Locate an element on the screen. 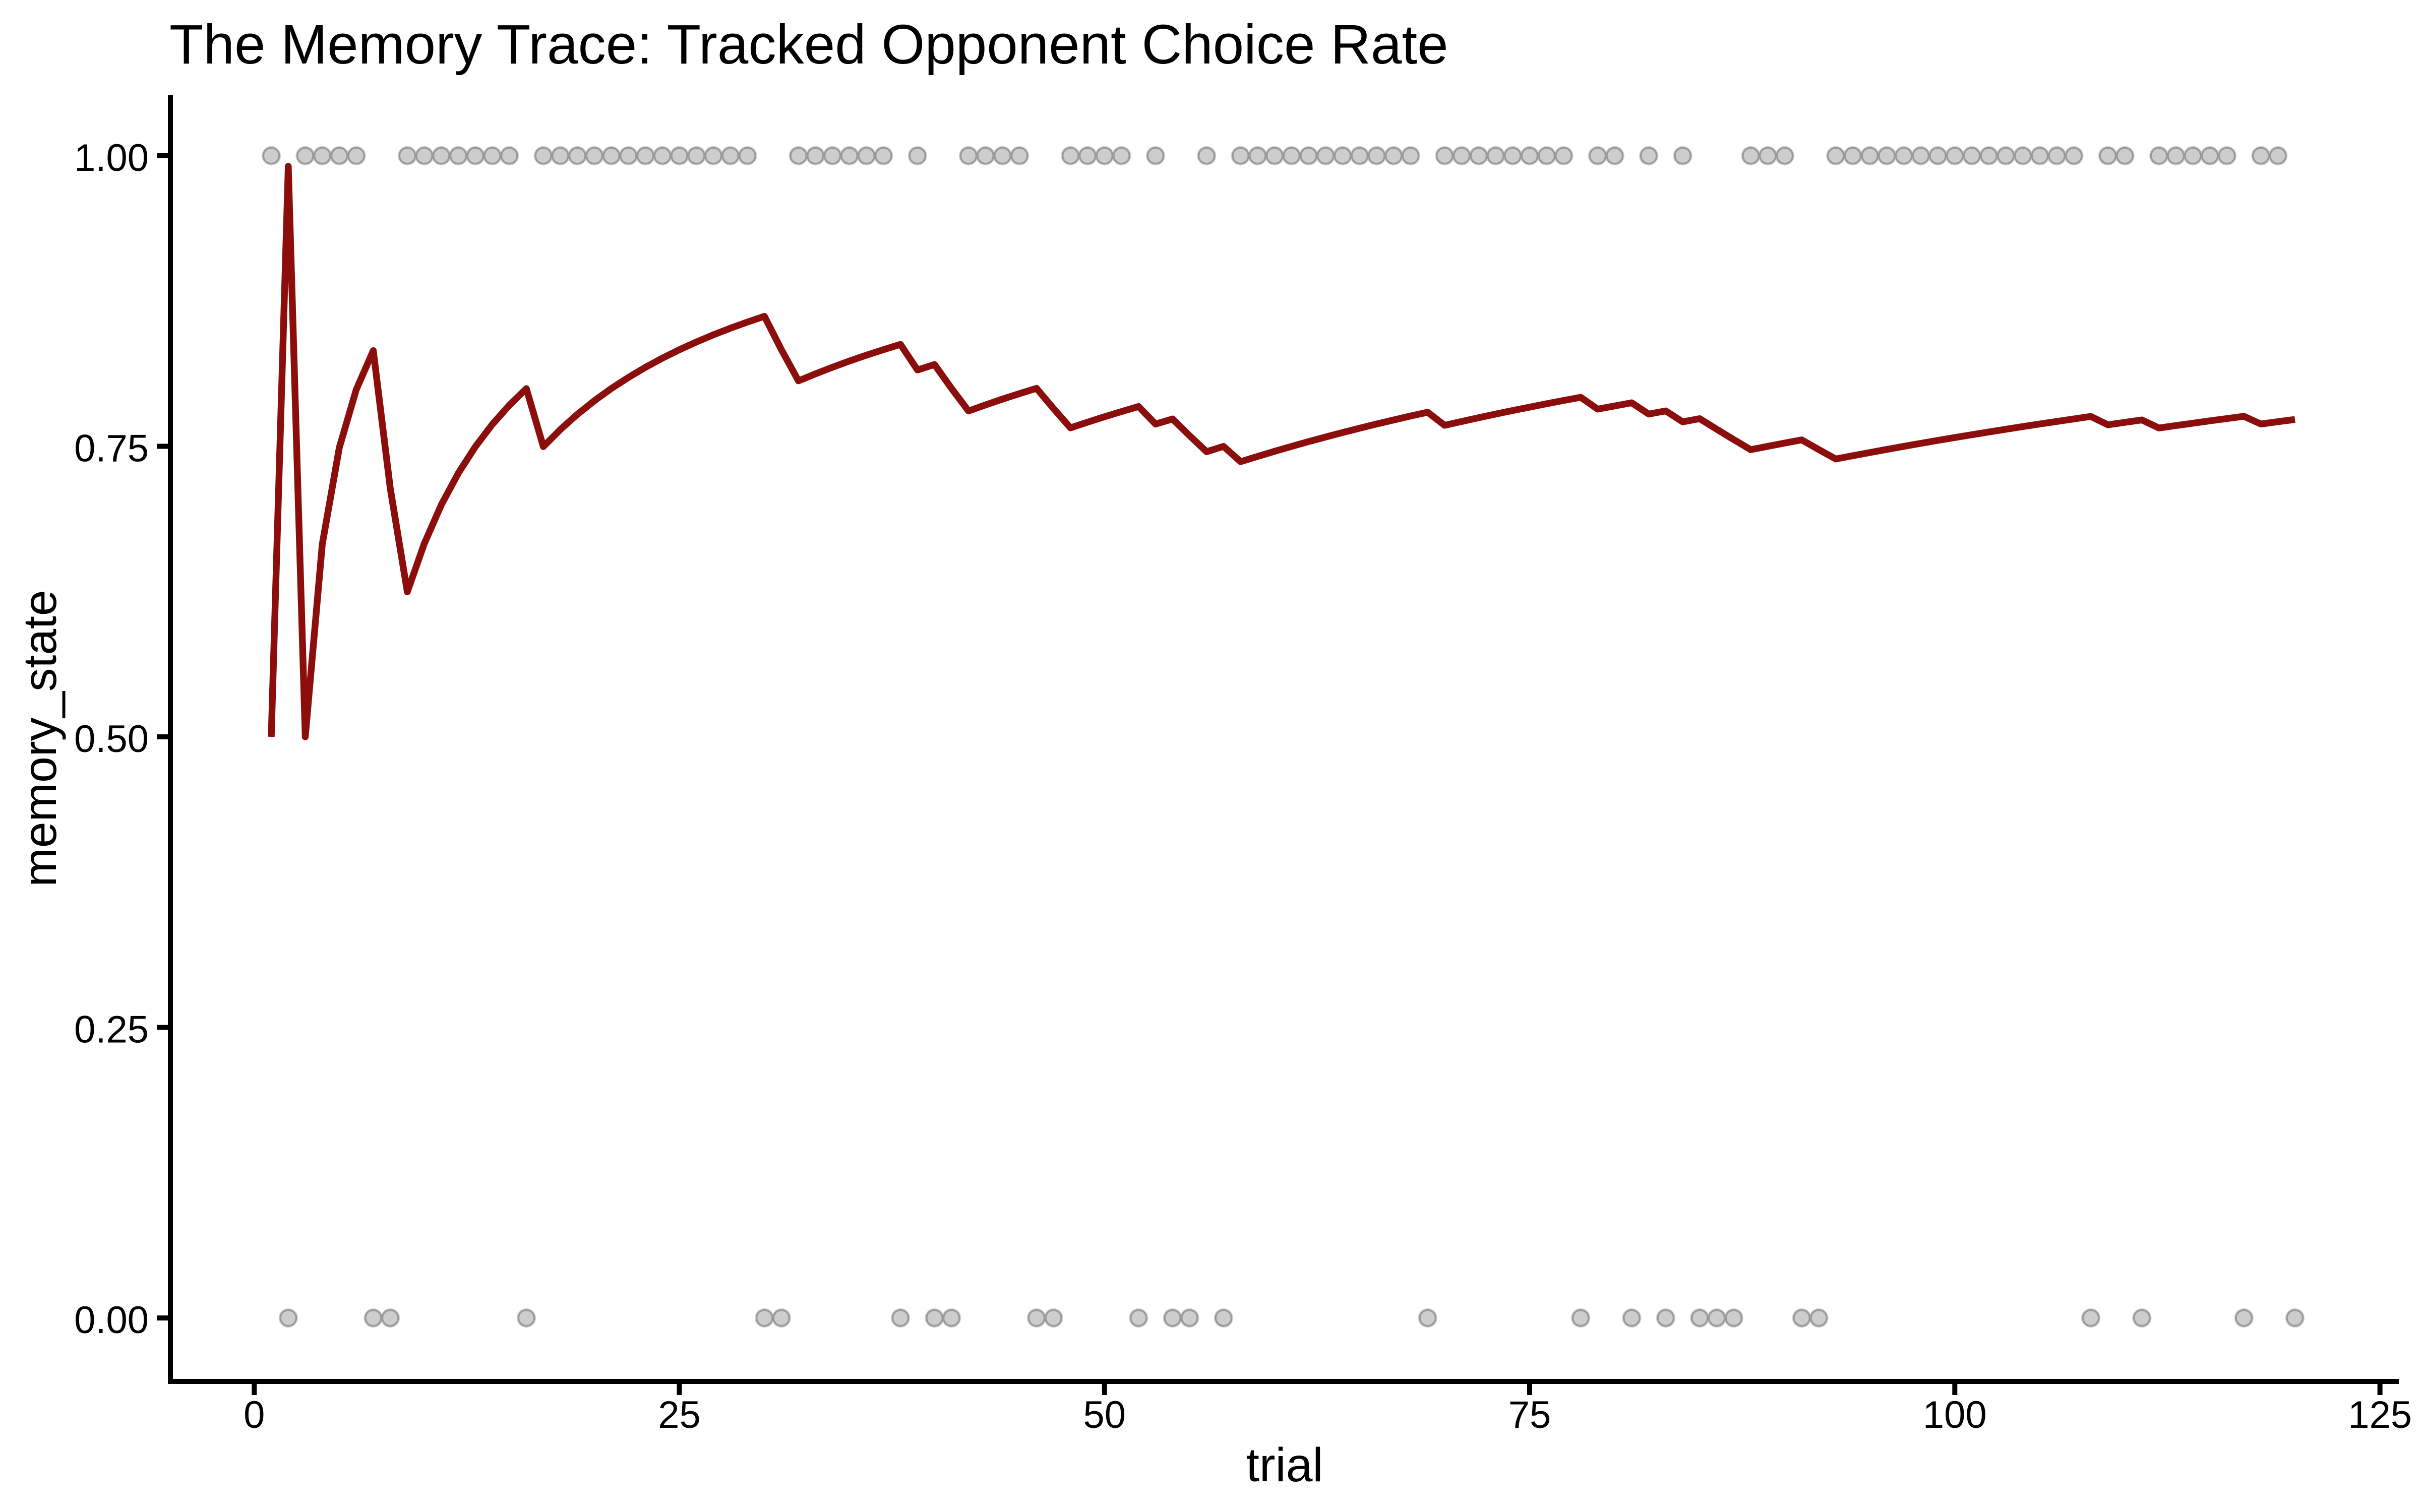  svg-text: 1.00 is located at coordinates (111, 158).